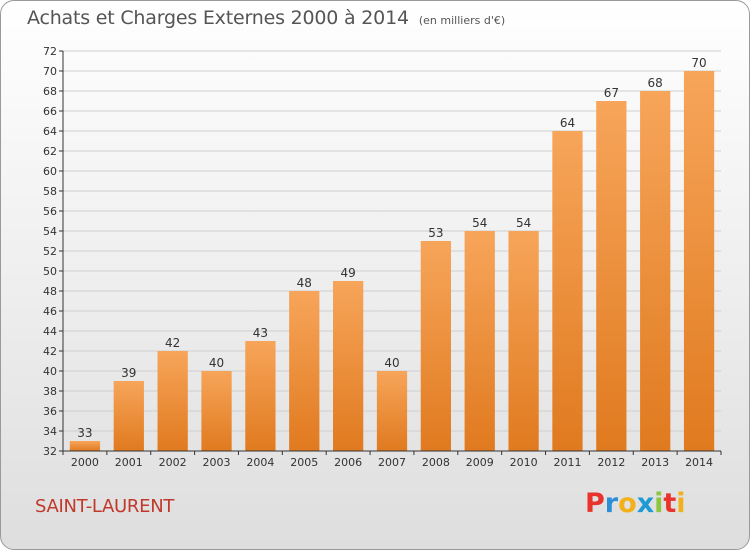 The image size is (750, 550). What do you see at coordinates (172, 343) in the screenshot?
I see `data-label-2002: 42` at bounding box center [172, 343].